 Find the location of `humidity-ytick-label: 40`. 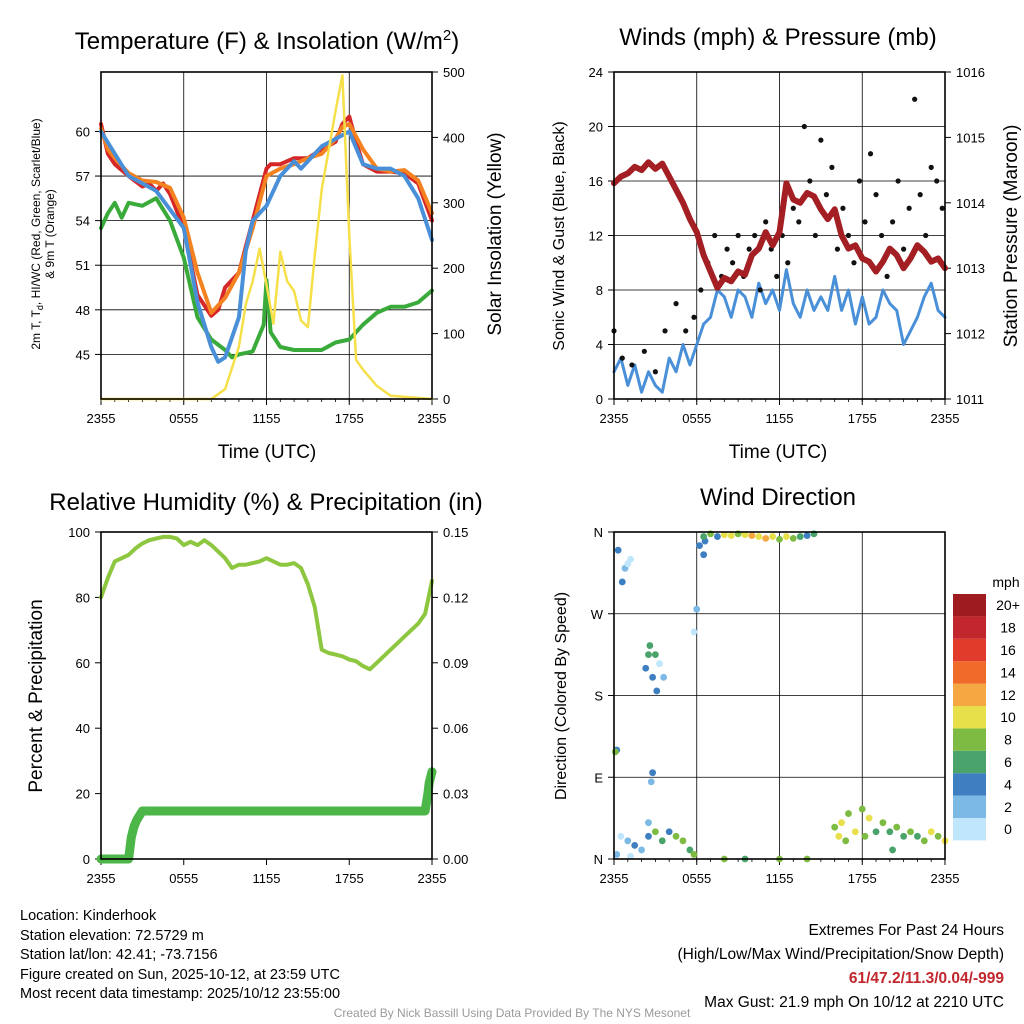

humidity-ytick-label: 40 is located at coordinates (83, 728).